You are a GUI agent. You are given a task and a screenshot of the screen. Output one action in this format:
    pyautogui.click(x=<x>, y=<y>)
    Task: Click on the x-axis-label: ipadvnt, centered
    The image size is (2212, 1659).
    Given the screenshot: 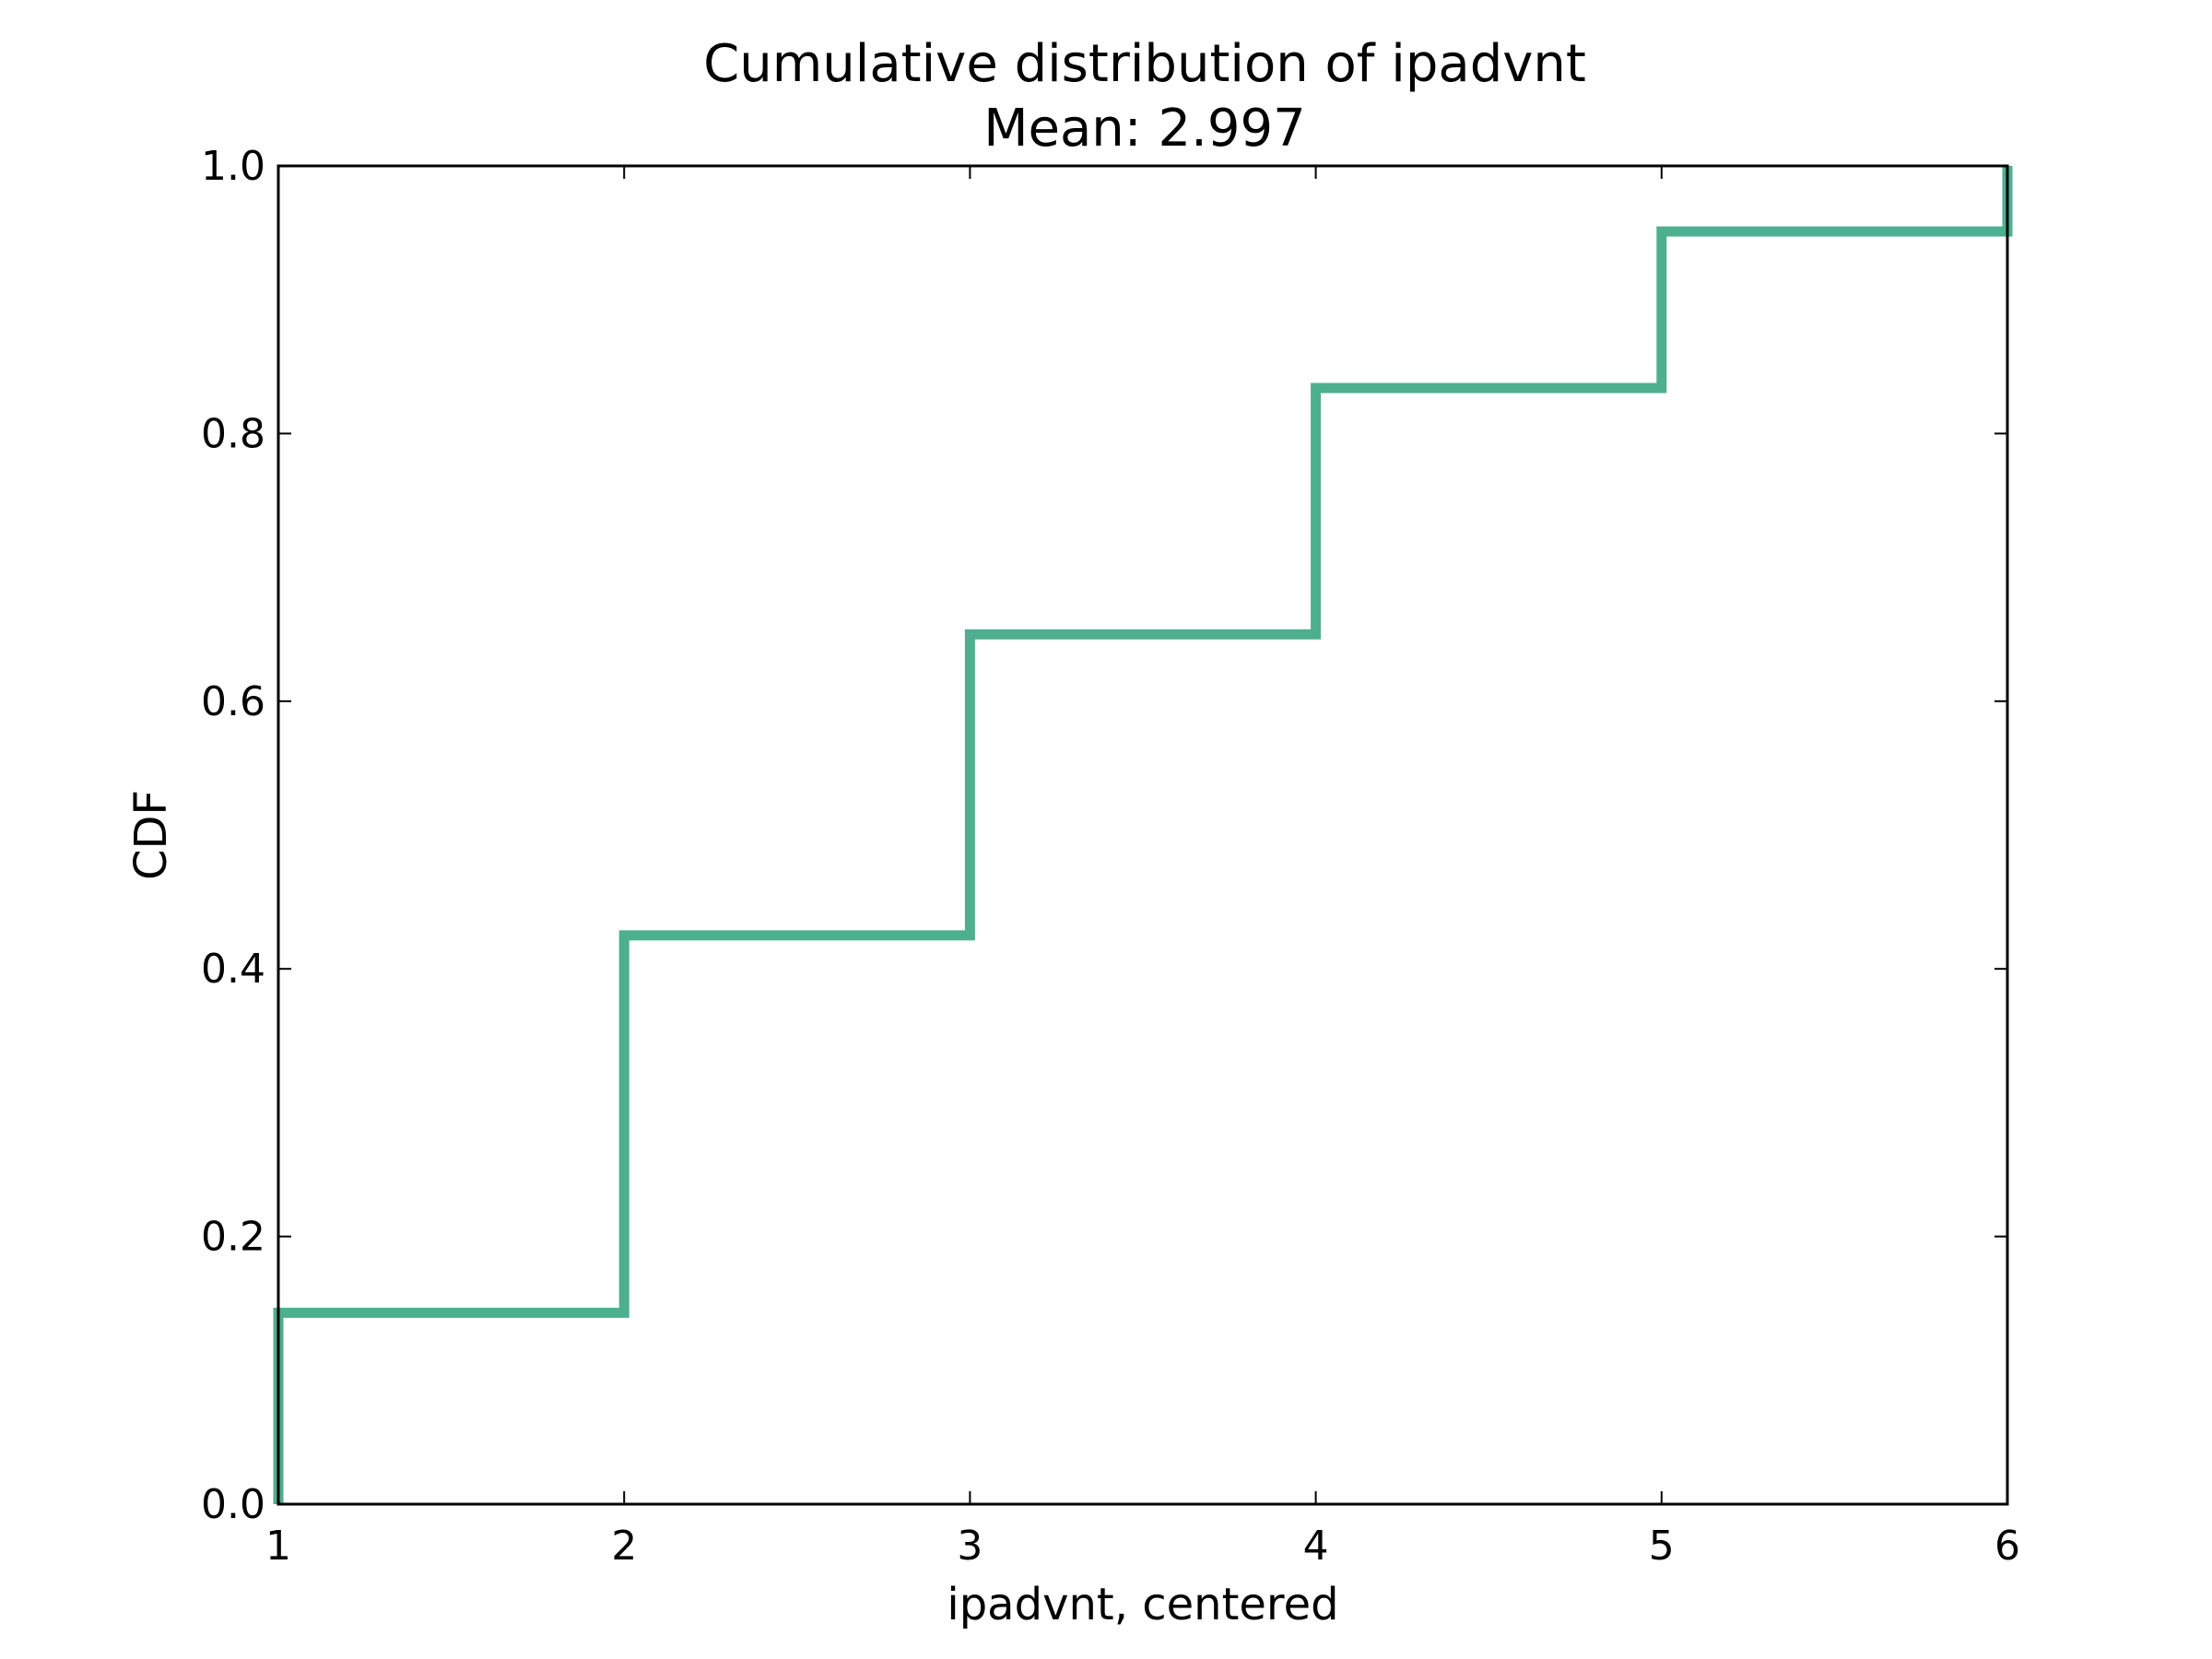 What is the action you would take?
    pyautogui.click(x=1142, y=1604)
    